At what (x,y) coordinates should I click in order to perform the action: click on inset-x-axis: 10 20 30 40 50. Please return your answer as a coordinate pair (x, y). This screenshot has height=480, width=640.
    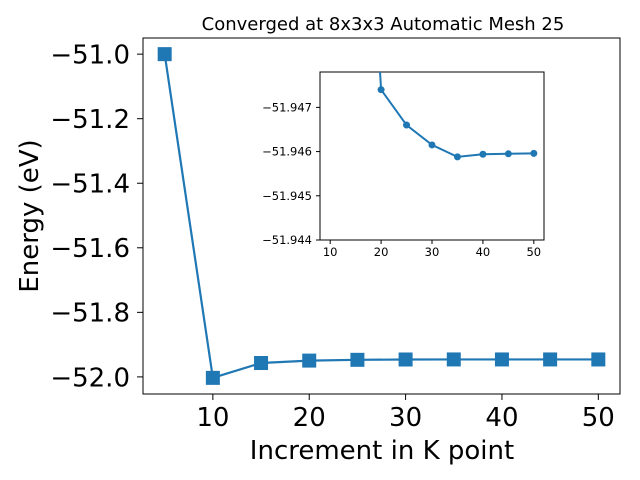
    Looking at the image, I should click on (432, 249).